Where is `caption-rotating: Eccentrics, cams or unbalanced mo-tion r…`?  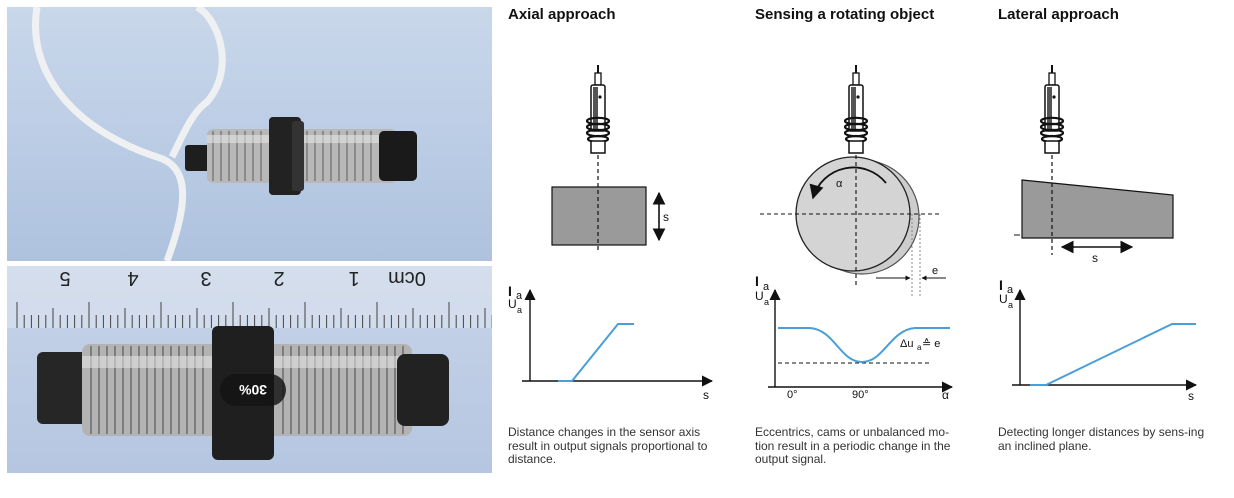 caption-rotating: Eccentrics, cams or unbalanced mo-tion r… is located at coordinates (853, 445).